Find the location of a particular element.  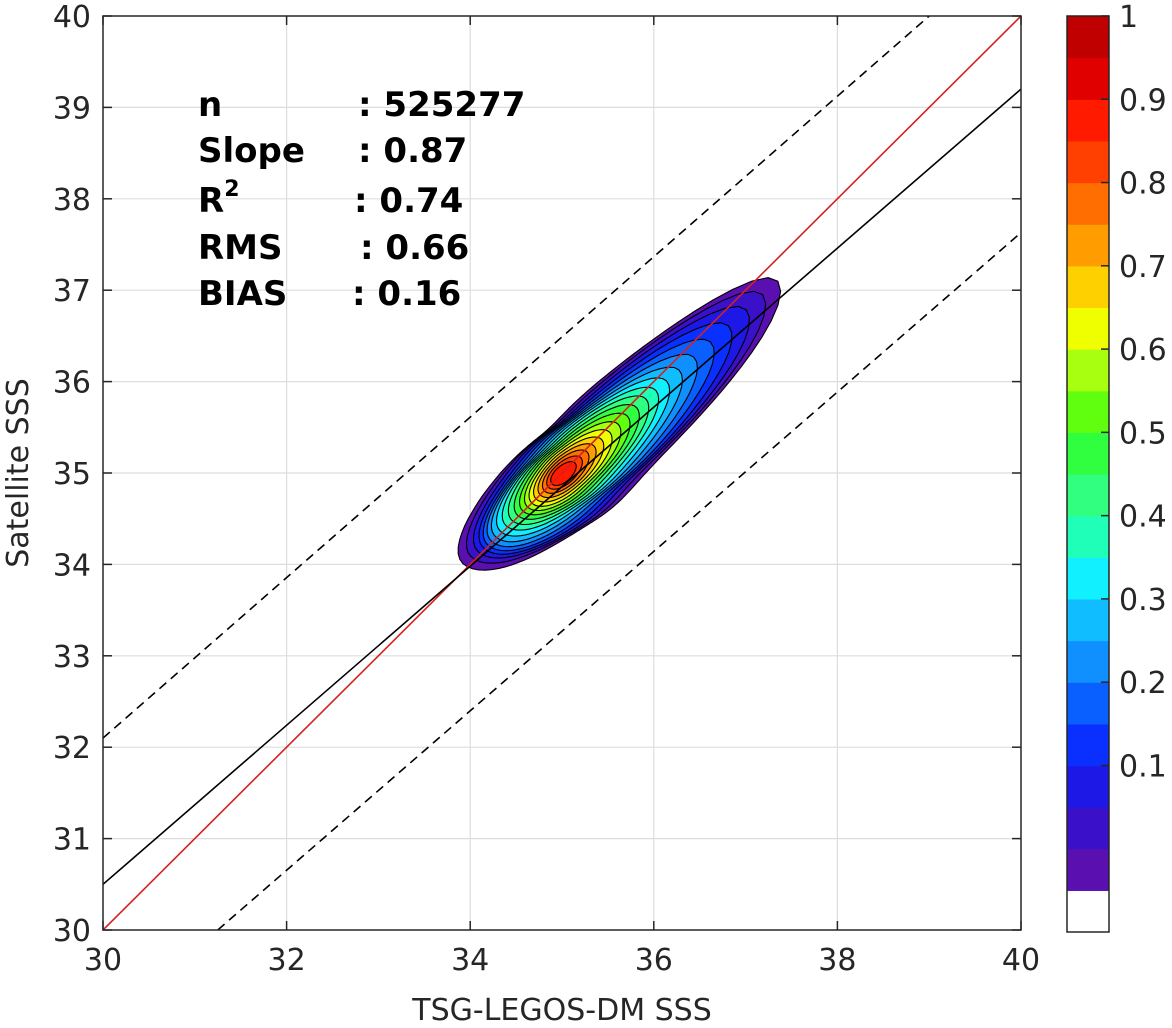

x-tick-label: 32 is located at coordinates (287, 960).